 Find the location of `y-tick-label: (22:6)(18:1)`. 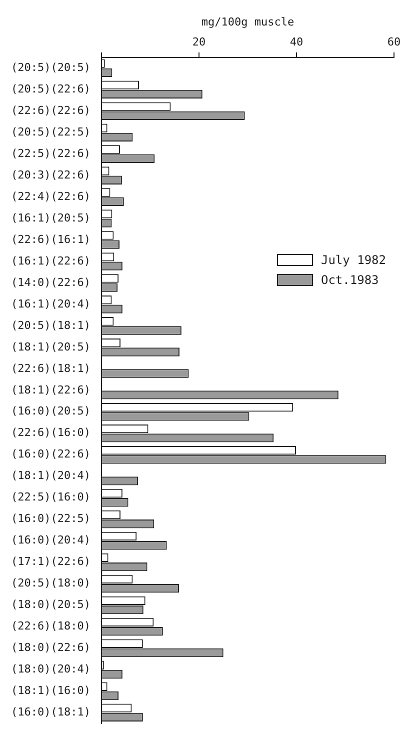

y-tick-label: (22:6)(18:1) is located at coordinates (50, 368).